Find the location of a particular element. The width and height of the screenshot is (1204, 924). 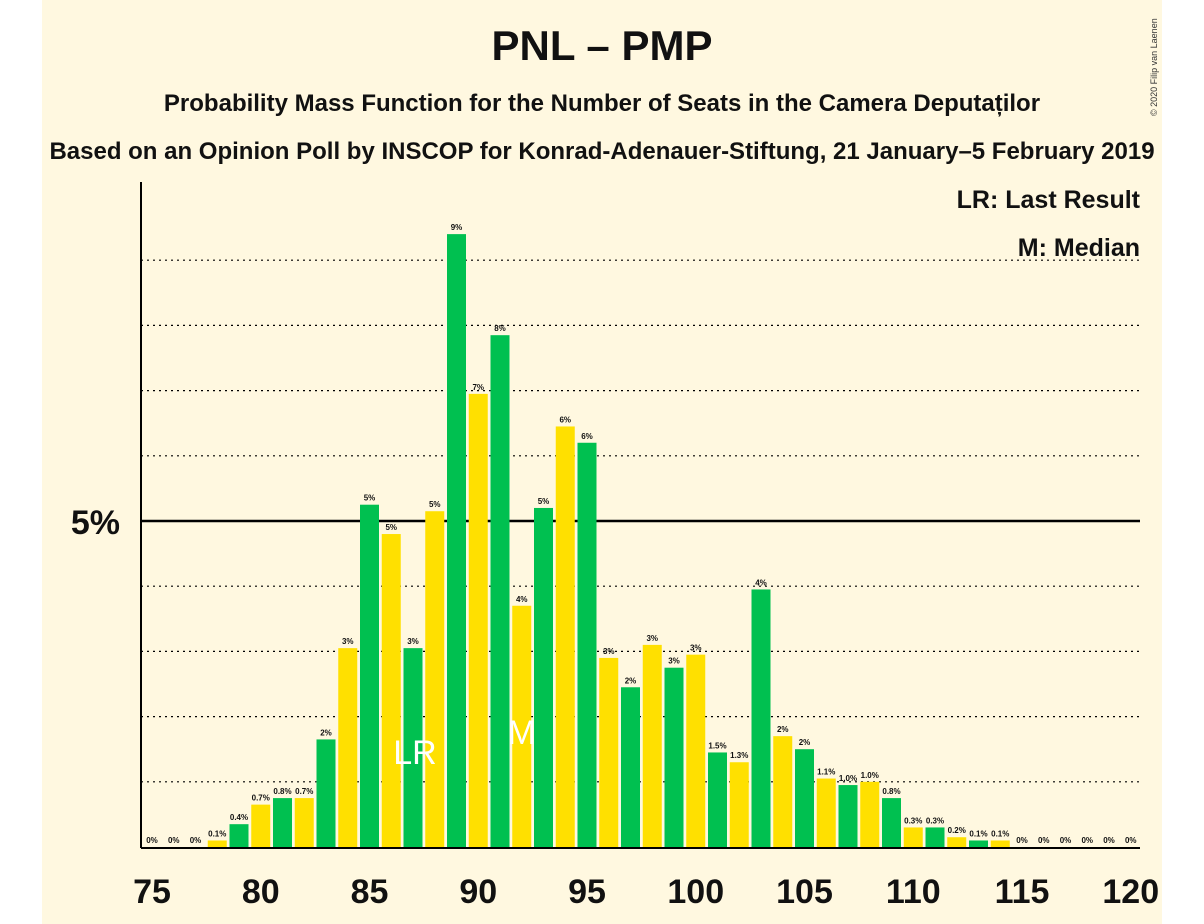

x-tick-label: 110 is located at coordinates (913, 892).